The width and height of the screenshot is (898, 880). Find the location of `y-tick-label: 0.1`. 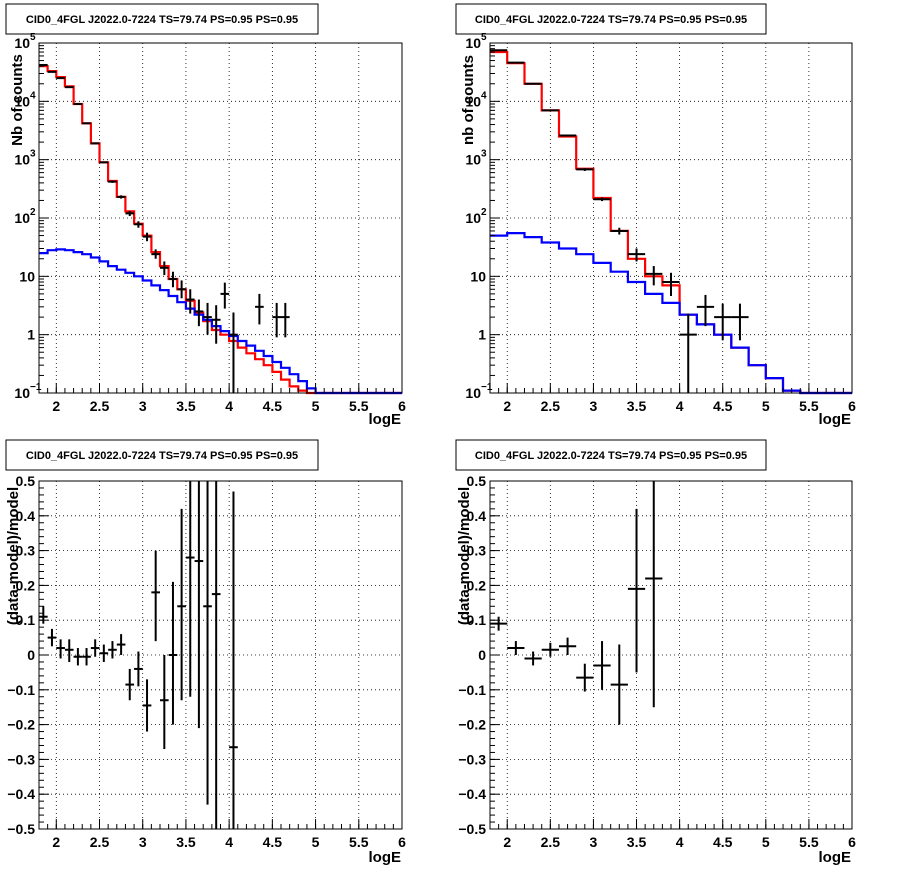

y-tick-label: 0.1 is located at coordinates (26, 620).